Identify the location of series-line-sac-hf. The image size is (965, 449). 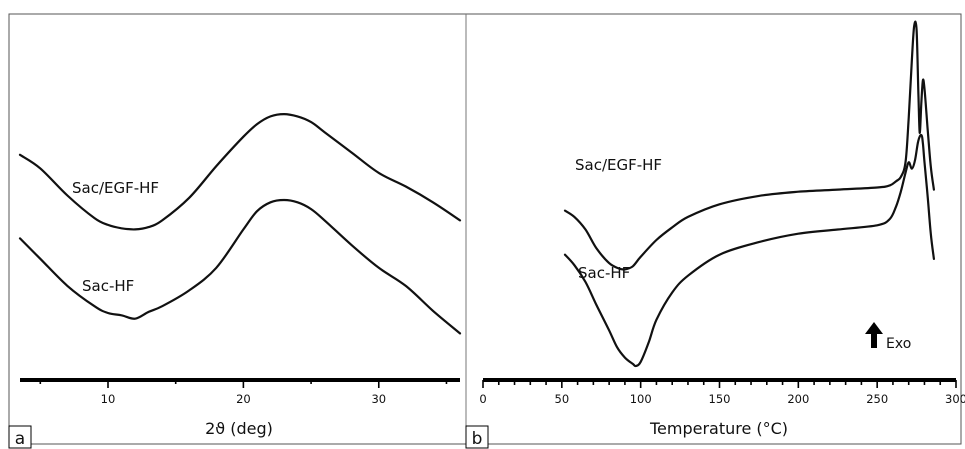
(240, 266).